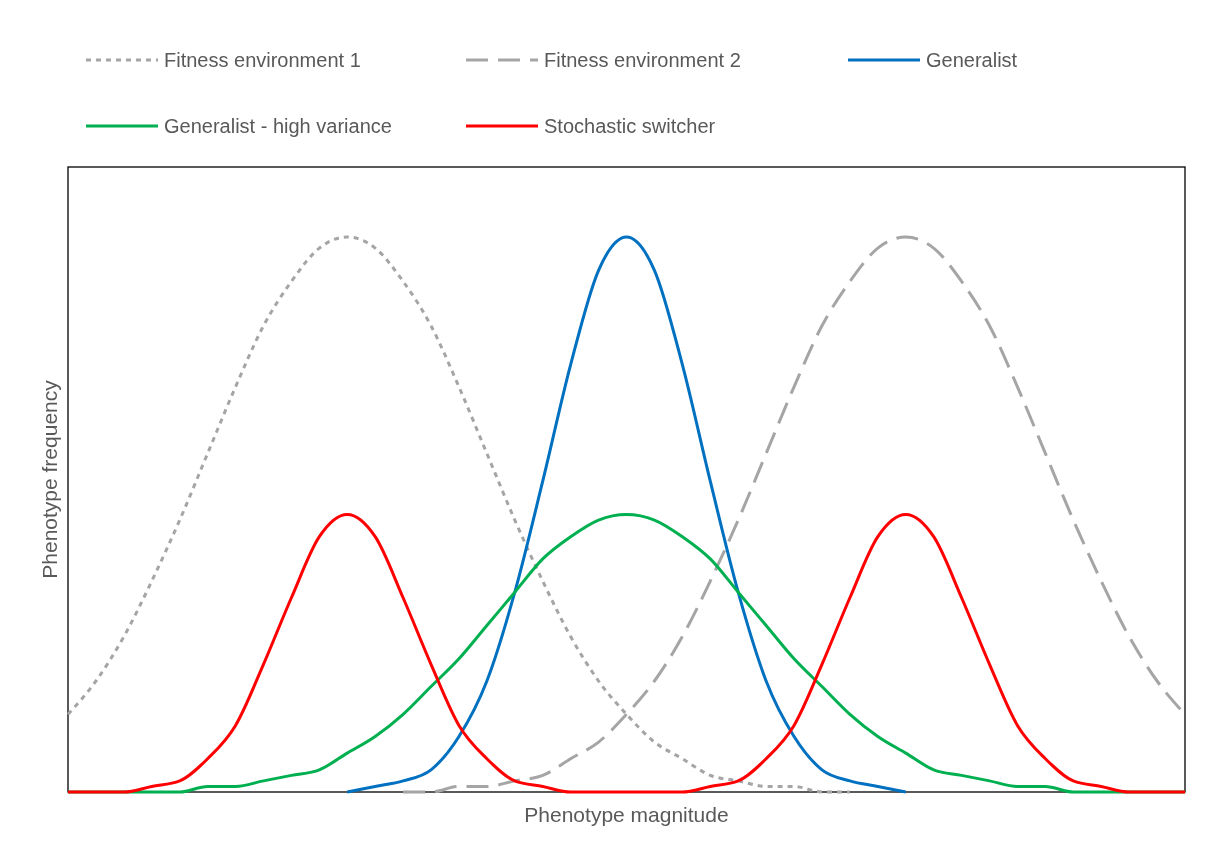  What do you see at coordinates (278, 126) in the screenshot?
I see `legend-label: Generalist - high variance` at bounding box center [278, 126].